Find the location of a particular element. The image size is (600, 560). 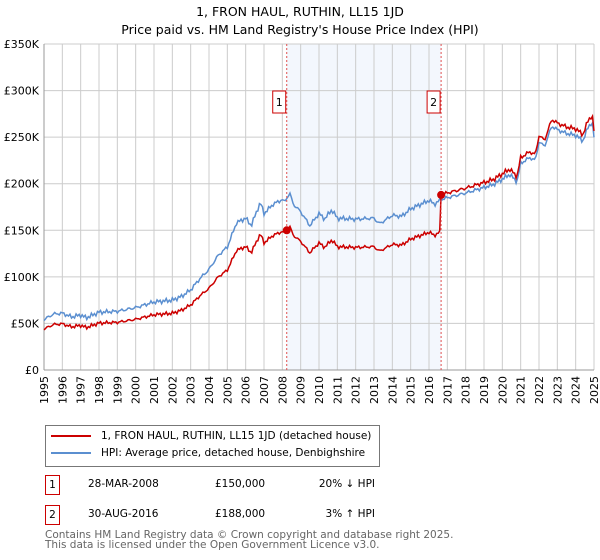

sale-date: 30-AUG-2016 is located at coordinates (123, 514).